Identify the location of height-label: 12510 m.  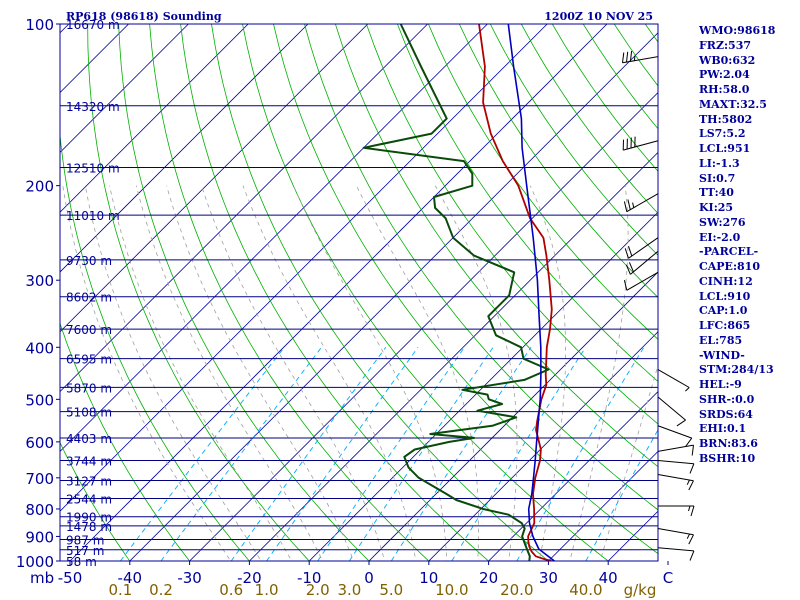
(93, 169).